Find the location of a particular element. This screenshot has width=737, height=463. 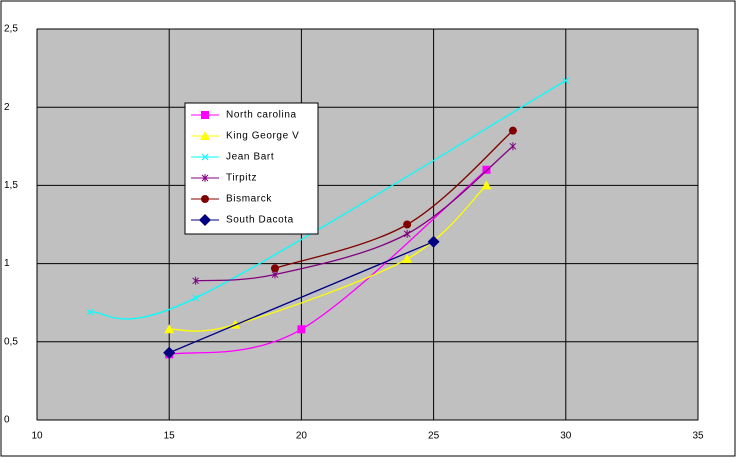

x-tick-label: 30 is located at coordinates (566, 436).